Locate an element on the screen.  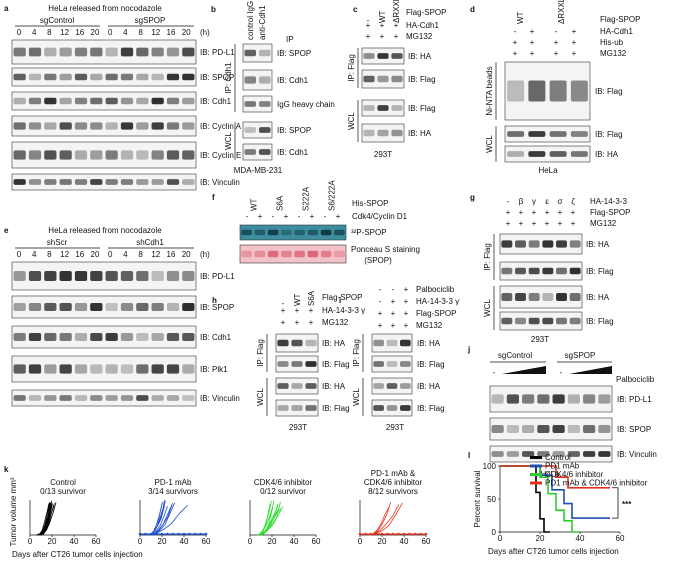
axis-label: Days after CT26 tumor cells injection is located at coordinates (77, 554).